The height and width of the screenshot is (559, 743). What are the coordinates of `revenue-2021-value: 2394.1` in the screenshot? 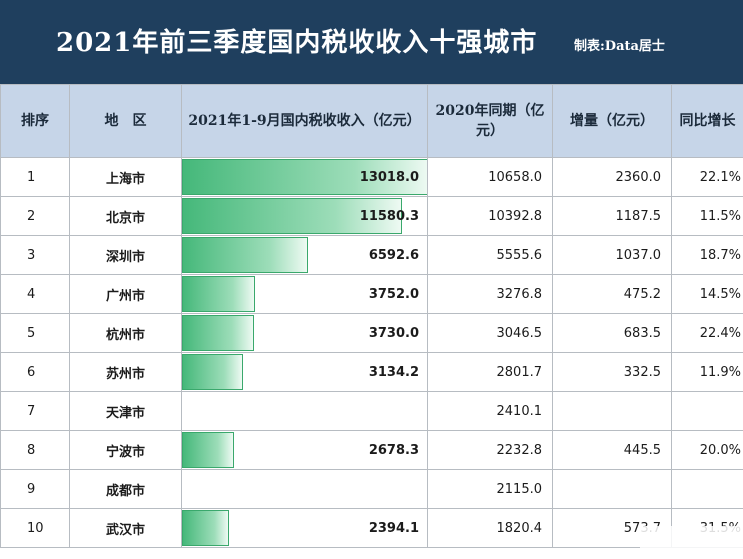 It's located at (393, 528).